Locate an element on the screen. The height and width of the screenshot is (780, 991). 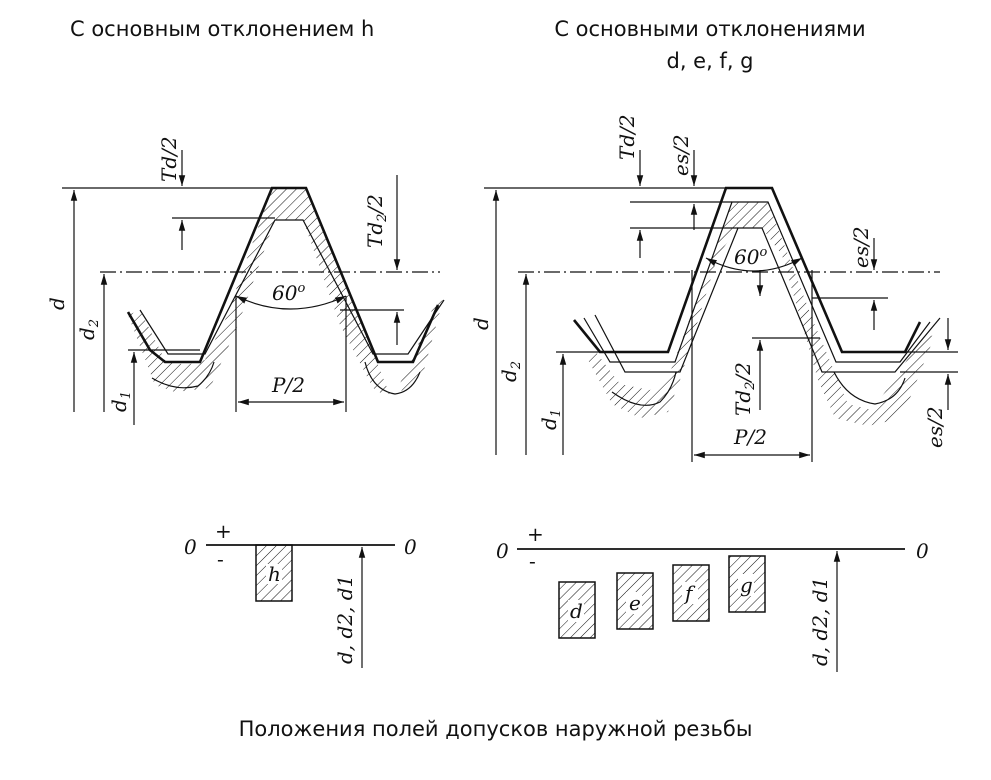
right-label-td2-2: Td2/2 is located at coordinates (744, 389).